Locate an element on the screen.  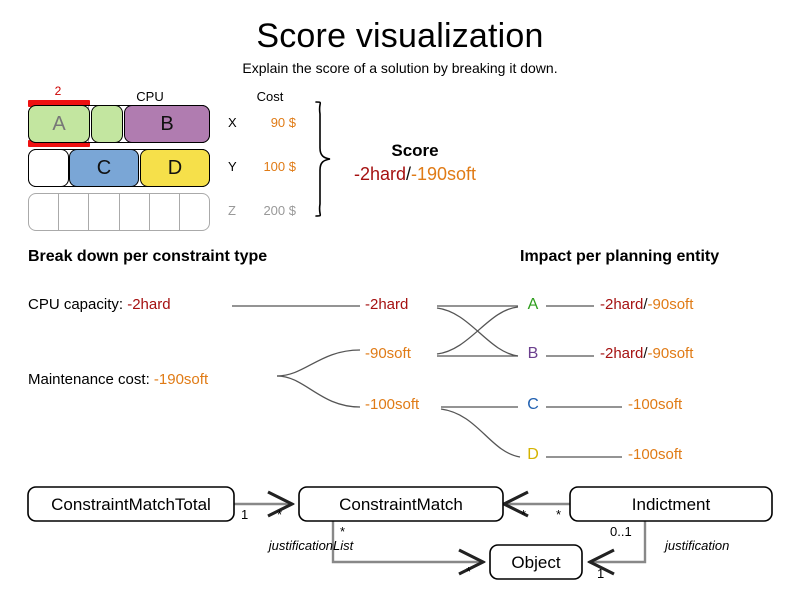
process-block-empty-y is located at coordinates (48, 168).